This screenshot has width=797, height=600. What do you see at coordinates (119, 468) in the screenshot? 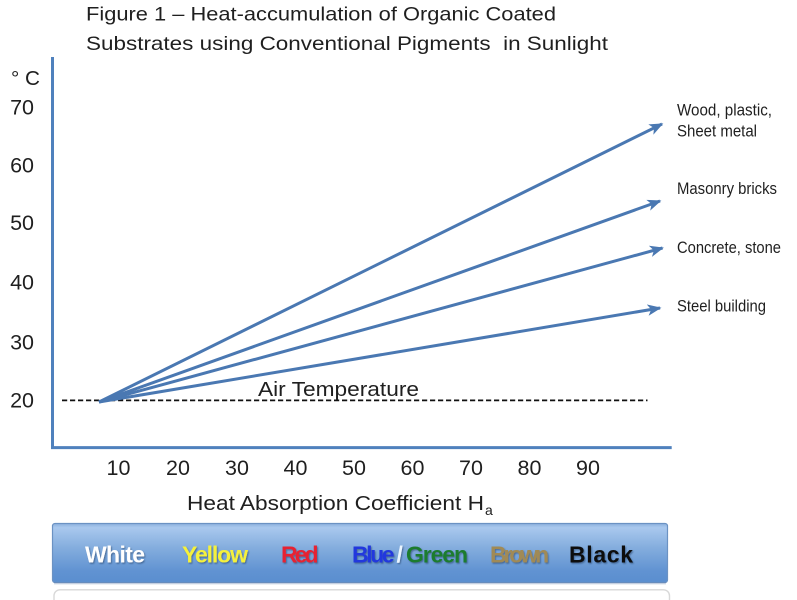
I see `svg-text: 10` at bounding box center [119, 468].